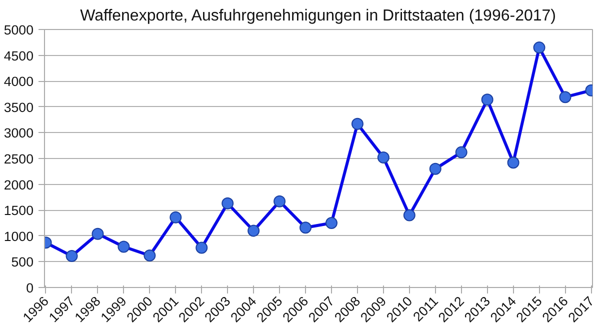 The height and width of the screenshot is (329, 600). I want to click on y-tick-label: 3000, so click(19, 133).